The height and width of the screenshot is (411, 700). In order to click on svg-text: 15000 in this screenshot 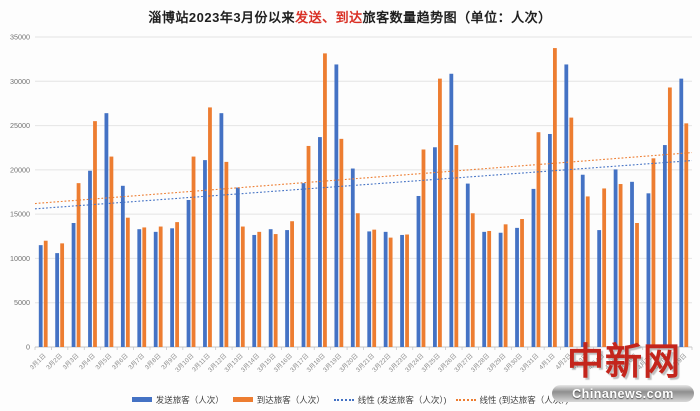, I will do `click(20, 214)`.